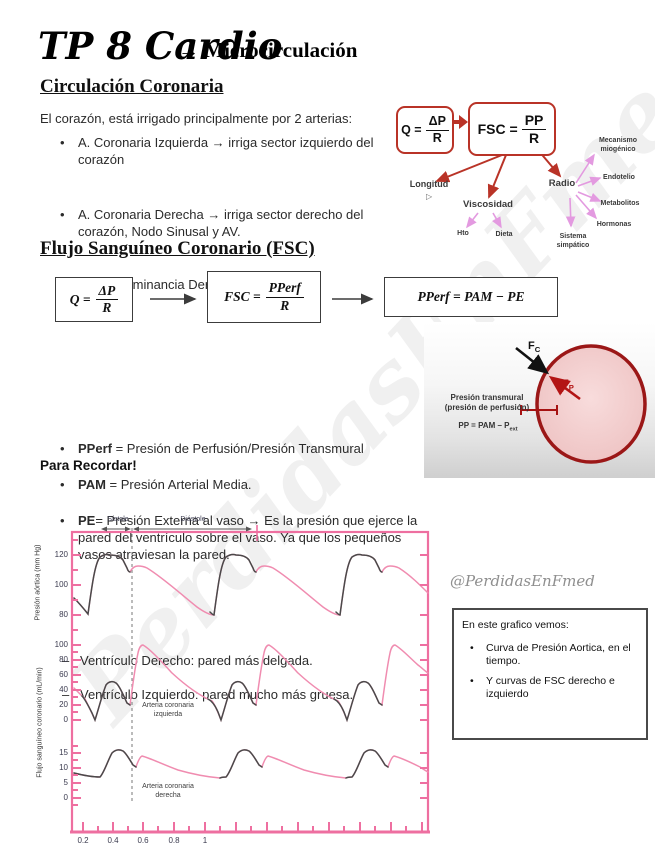  Describe the element at coordinates (63, 689) in the screenshot. I see `ytick-flow-40: 40` at that location.